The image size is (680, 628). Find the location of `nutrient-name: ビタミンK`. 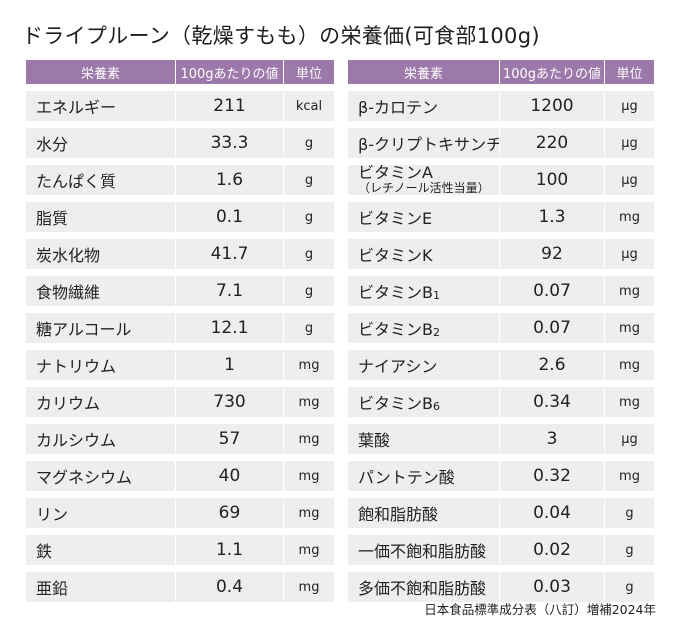

nutrient-name: ビタミンK is located at coordinates (424, 250).